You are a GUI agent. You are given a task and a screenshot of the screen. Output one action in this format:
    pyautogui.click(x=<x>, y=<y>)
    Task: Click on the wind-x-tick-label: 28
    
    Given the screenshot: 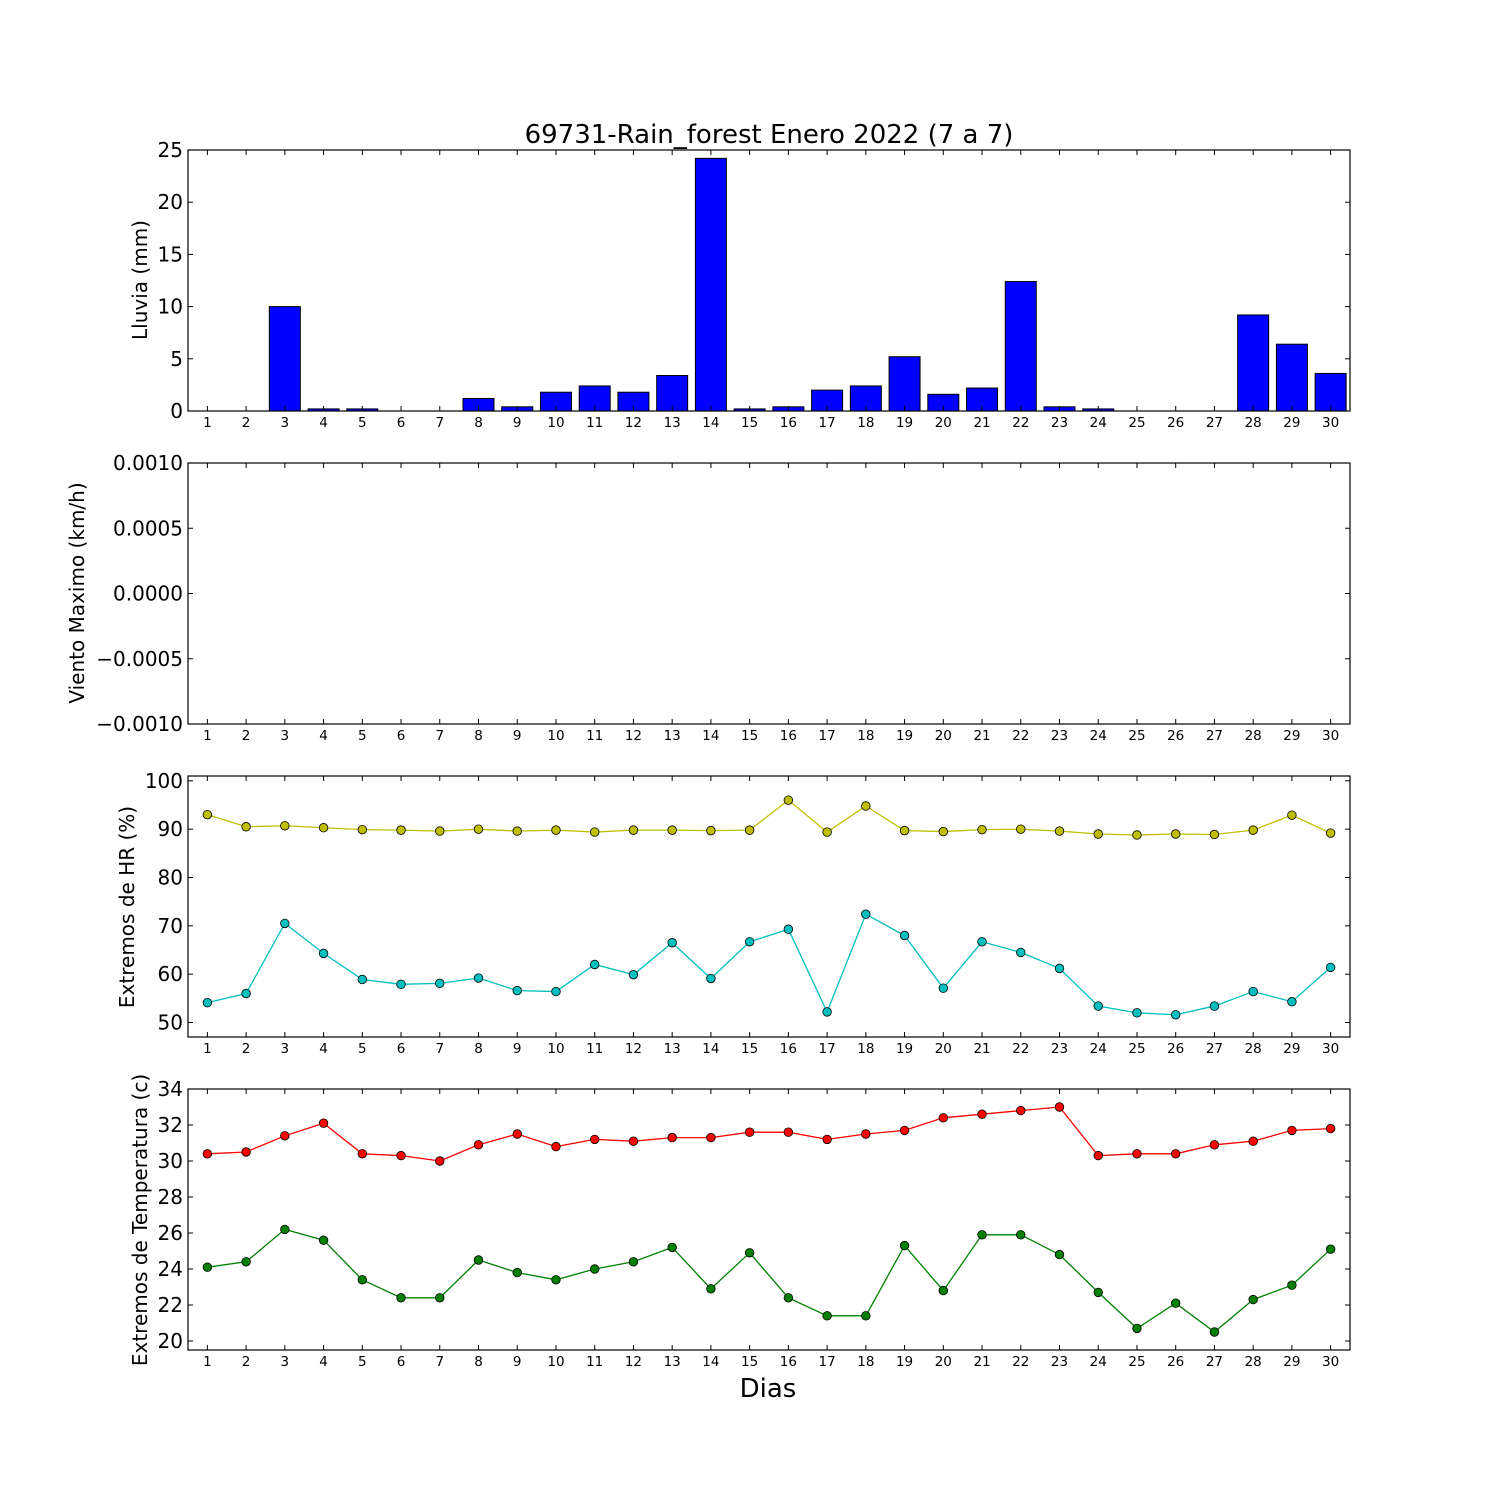 What is the action you would take?
    pyautogui.click(x=1253, y=736)
    